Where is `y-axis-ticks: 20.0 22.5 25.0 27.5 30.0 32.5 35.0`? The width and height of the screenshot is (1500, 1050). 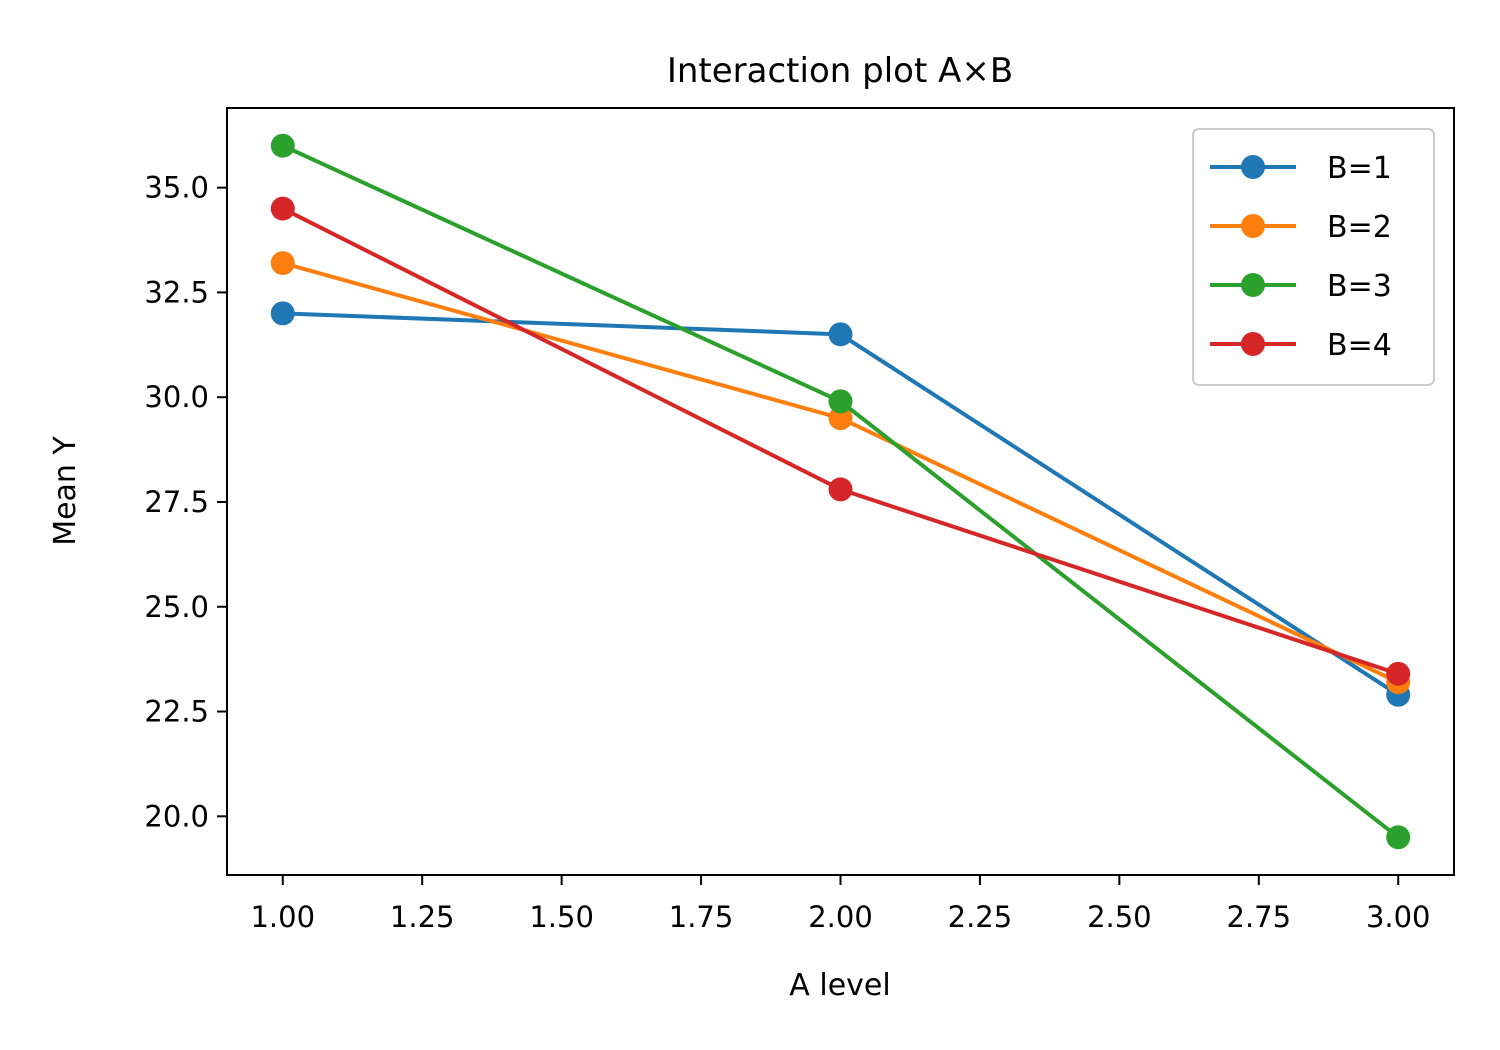 y-axis-ticks: 20.0 22.5 25.0 27.5 30.0 32.5 35.0 is located at coordinates (185, 502).